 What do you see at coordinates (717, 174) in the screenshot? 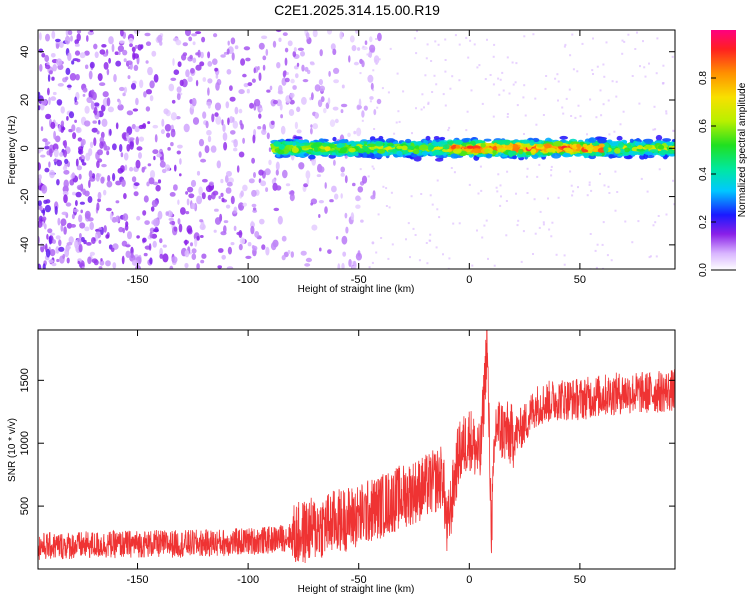
I see `colorbar-ticks: 0.0 0.2 0.4 0.6 0.8` at bounding box center [717, 174].